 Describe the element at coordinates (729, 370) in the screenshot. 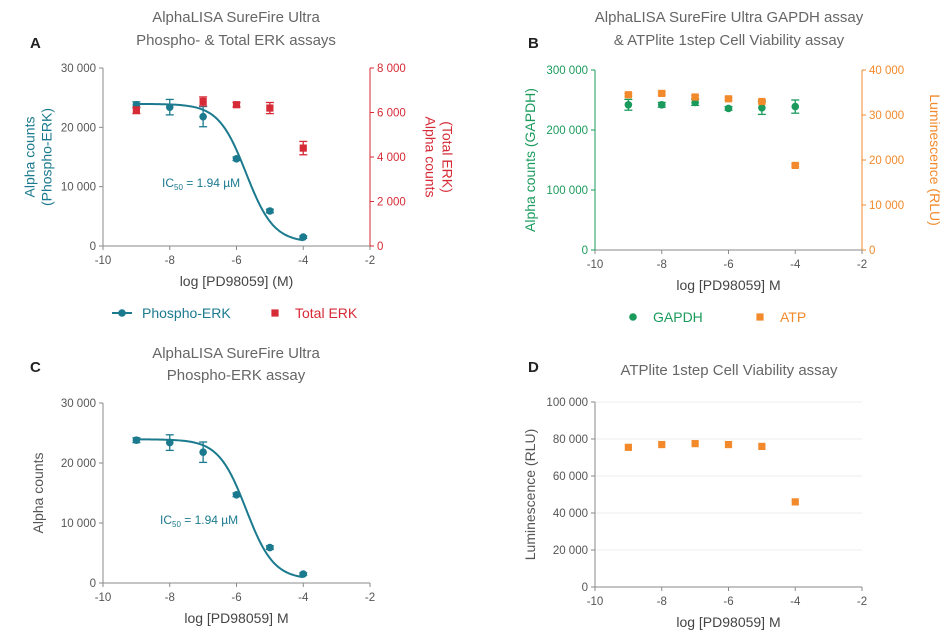

I see `chart-title: ATPlite 1step Cell Viability assay` at that location.